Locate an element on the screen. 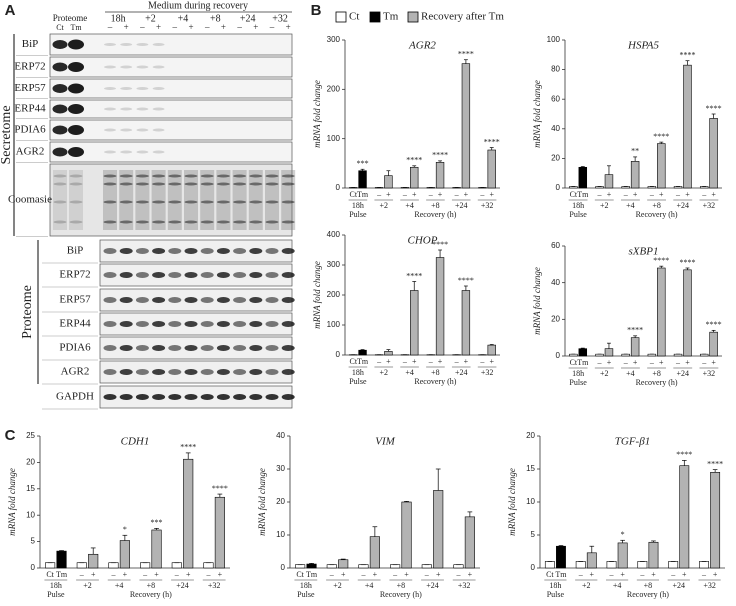  lane-sign: + is located at coordinates (223, 27).